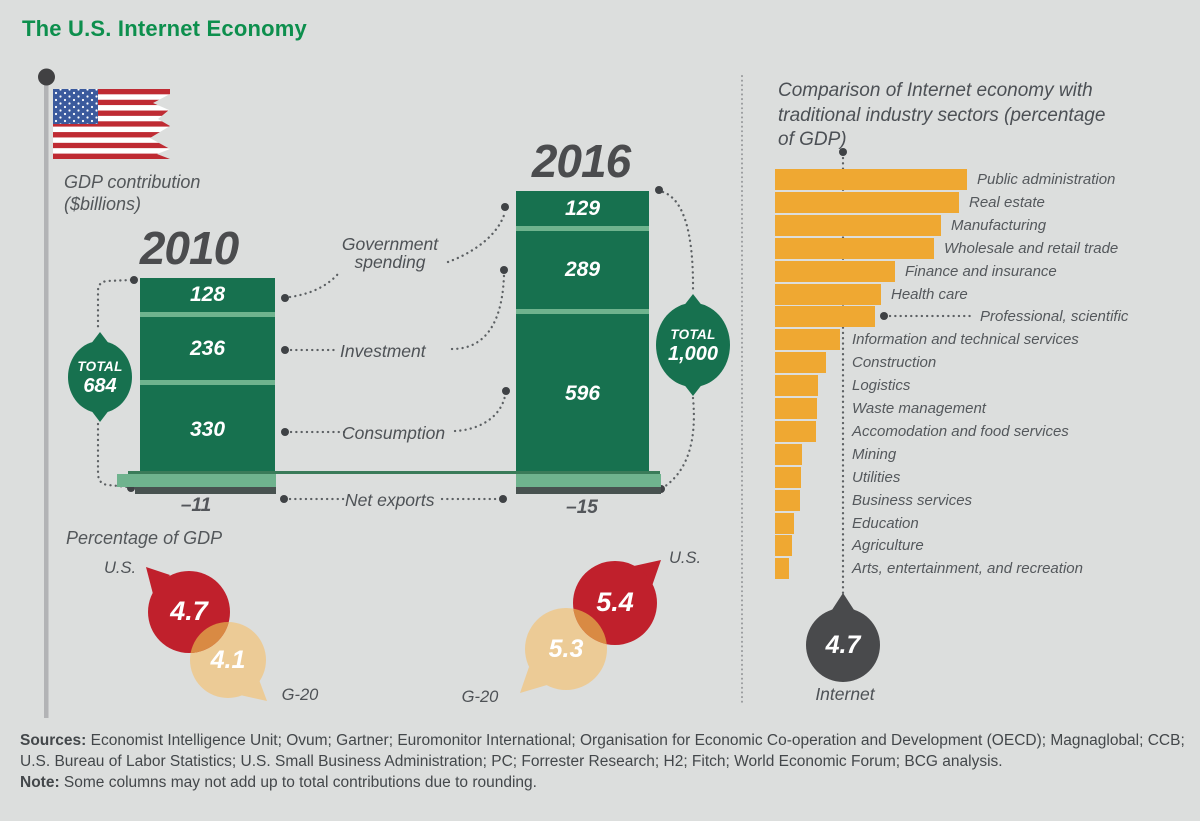  Describe the element at coordinates (46, 393) in the screenshot. I see `flagpole` at that location.